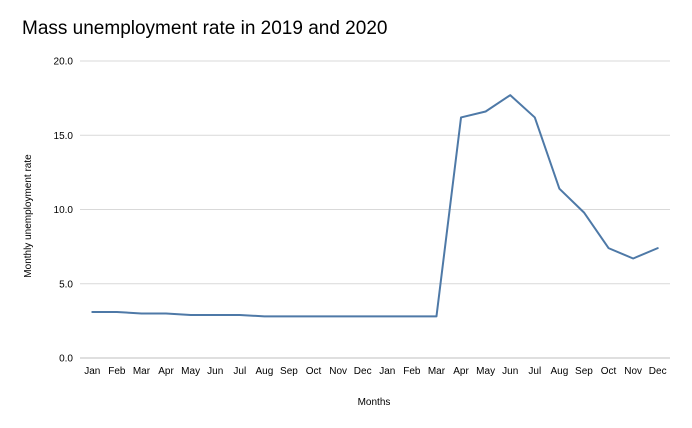  What do you see at coordinates (66, 359) in the screenshot?
I see `y-tick-label: 0.0` at bounding box center [66, 359].